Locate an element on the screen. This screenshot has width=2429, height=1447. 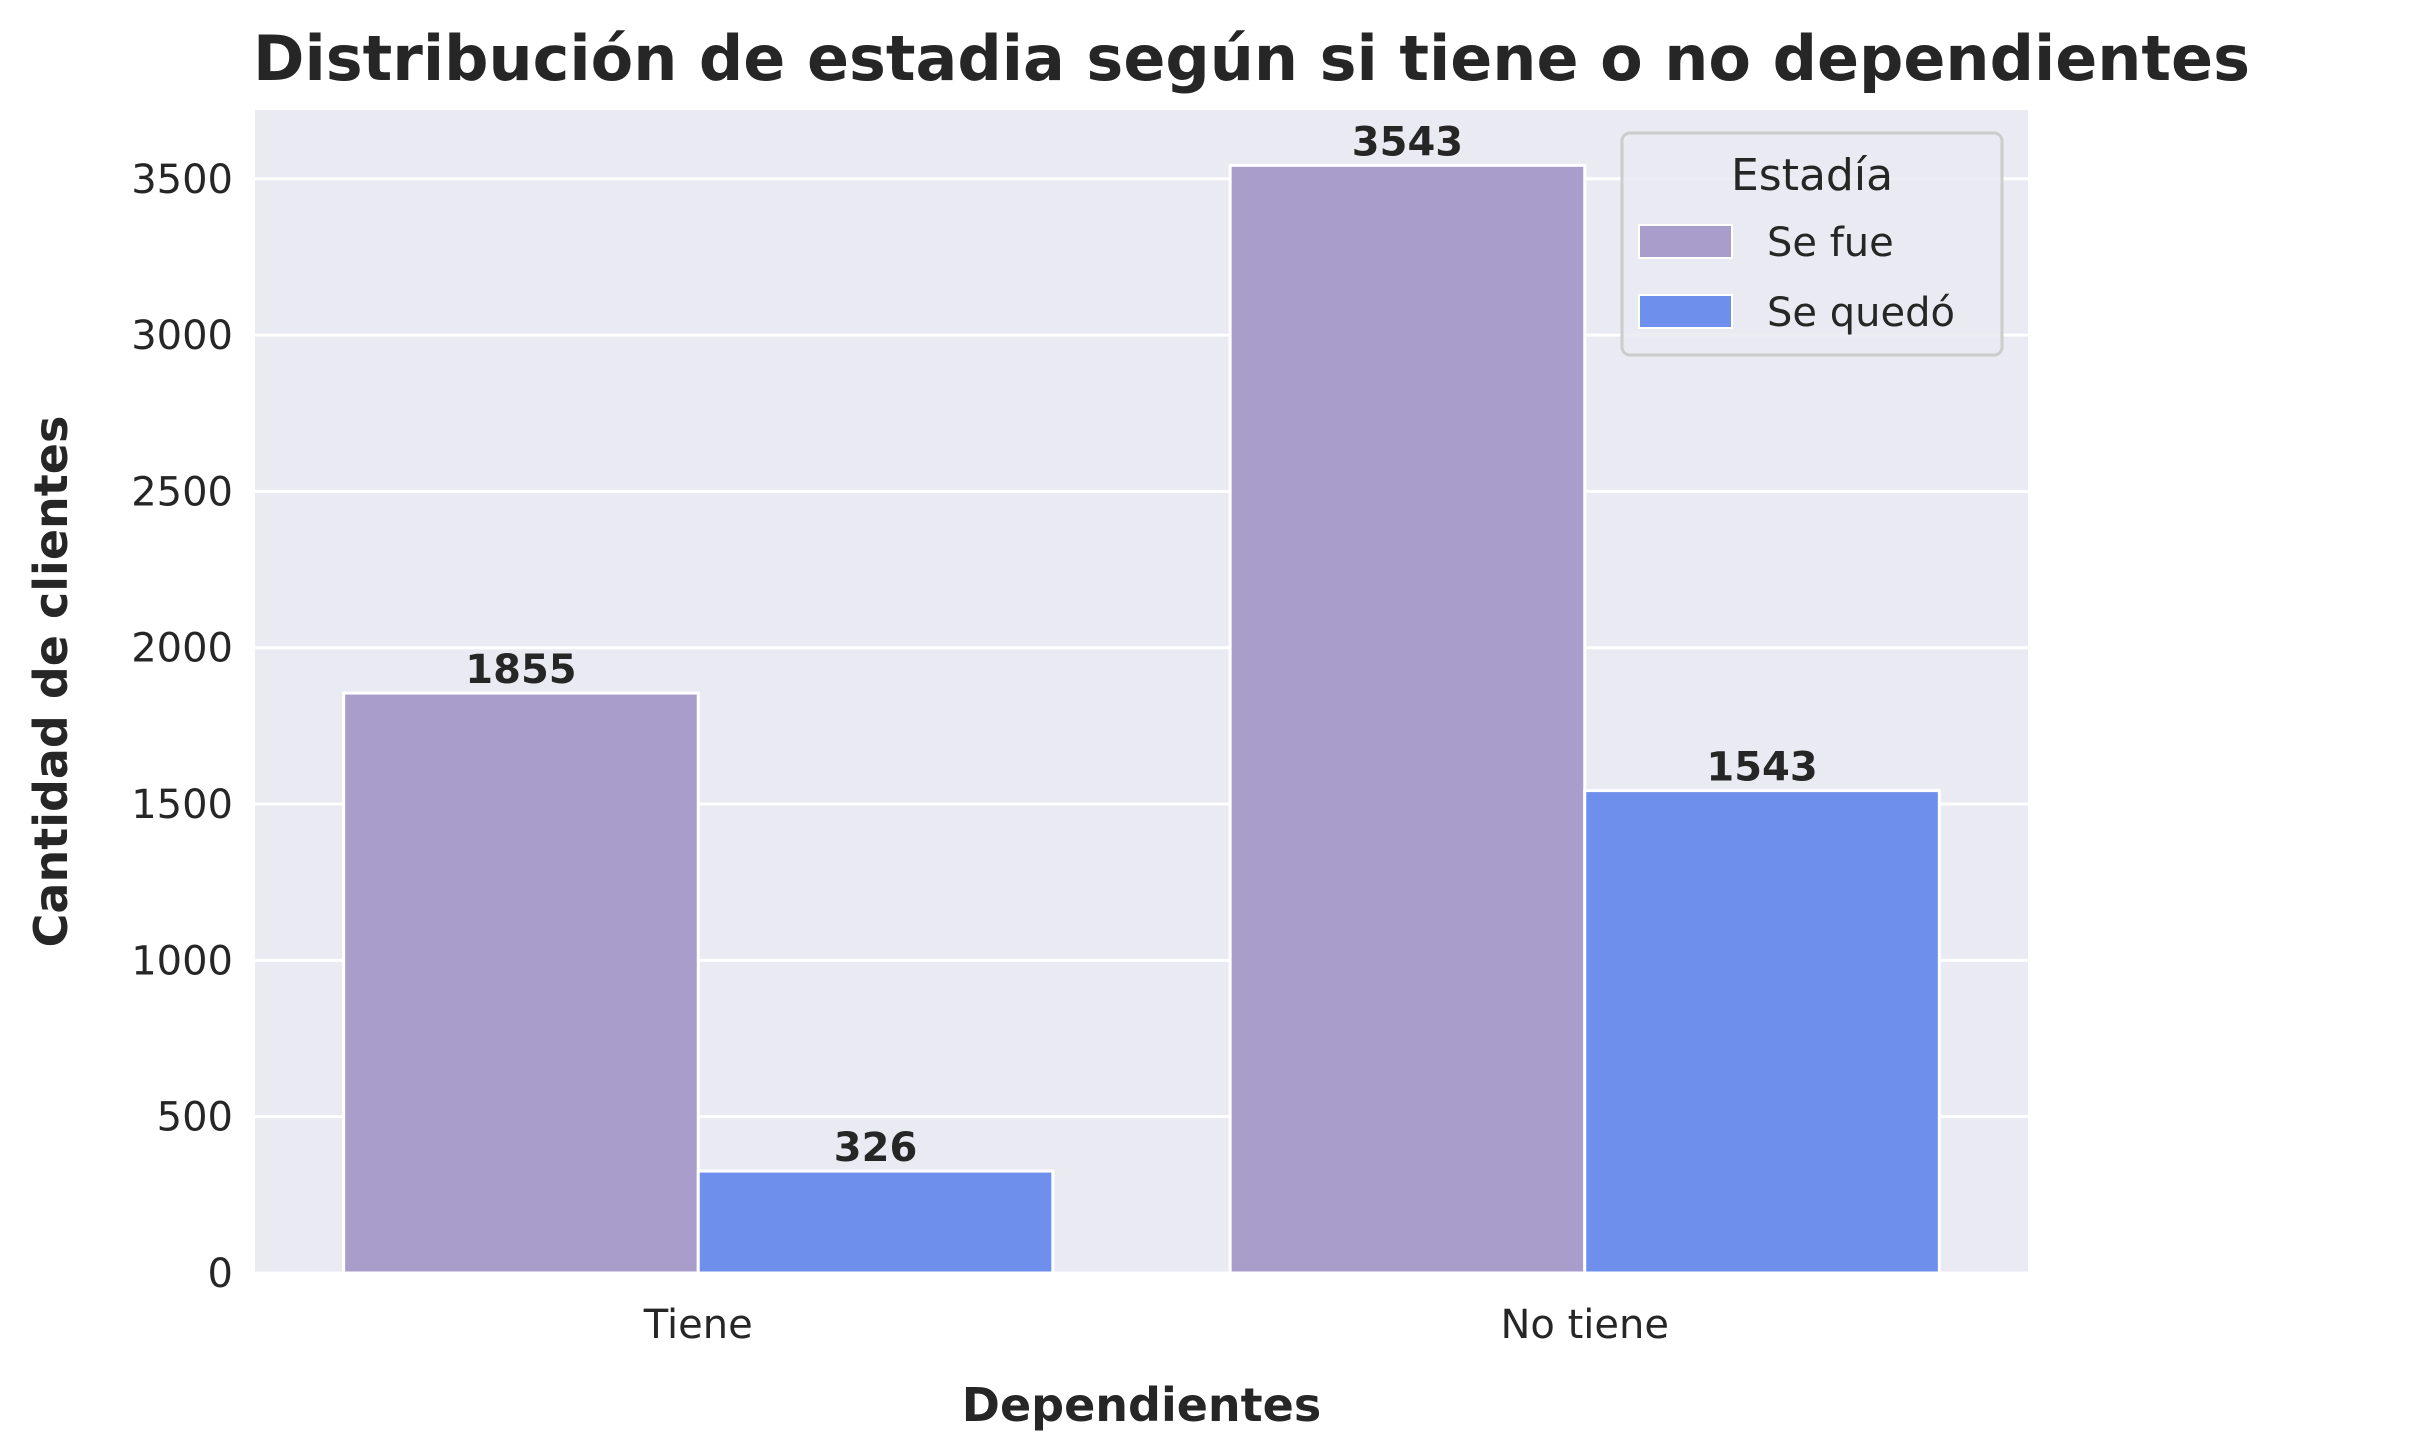
legend: Estadía Se fue Se quedó is located at coordinates (1812, 244).